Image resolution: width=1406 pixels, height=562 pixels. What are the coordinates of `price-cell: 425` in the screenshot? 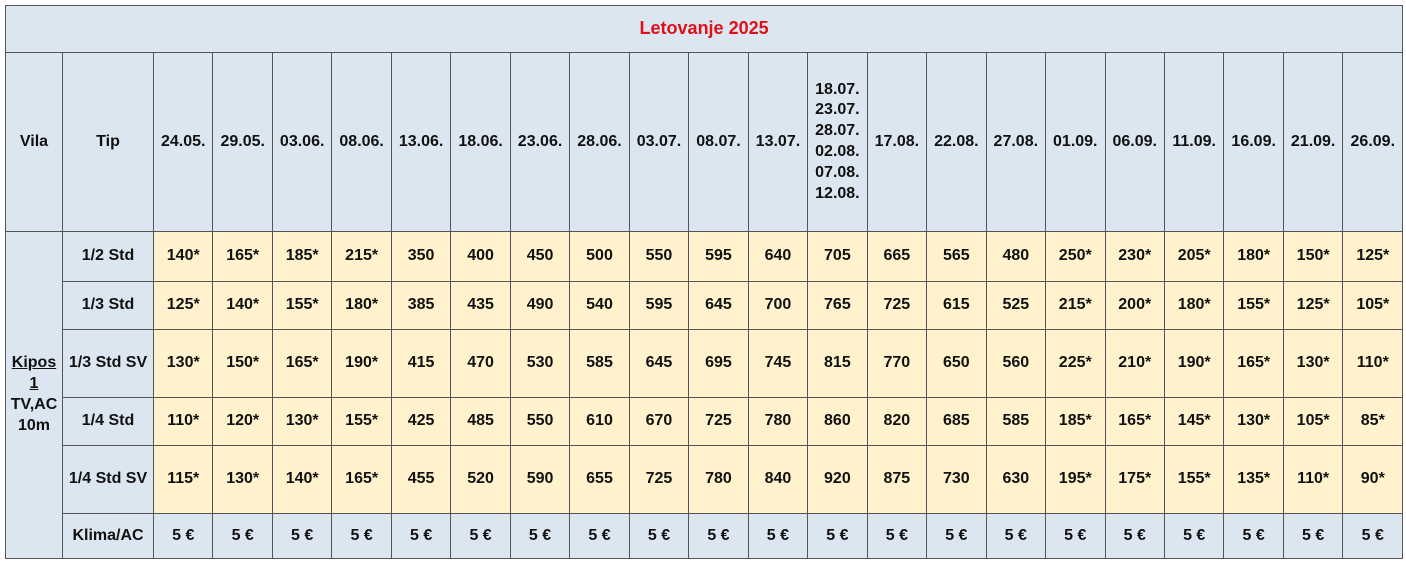 It's located at (421, 421).